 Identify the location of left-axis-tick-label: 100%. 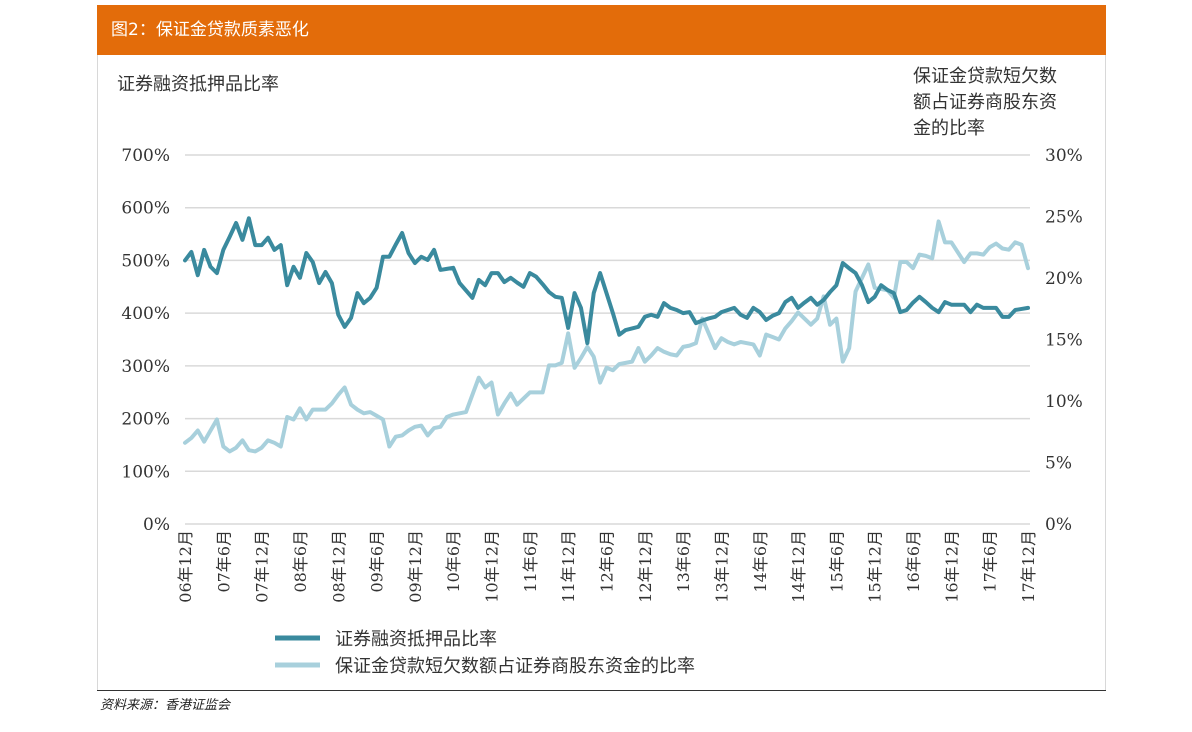
(145, 472).